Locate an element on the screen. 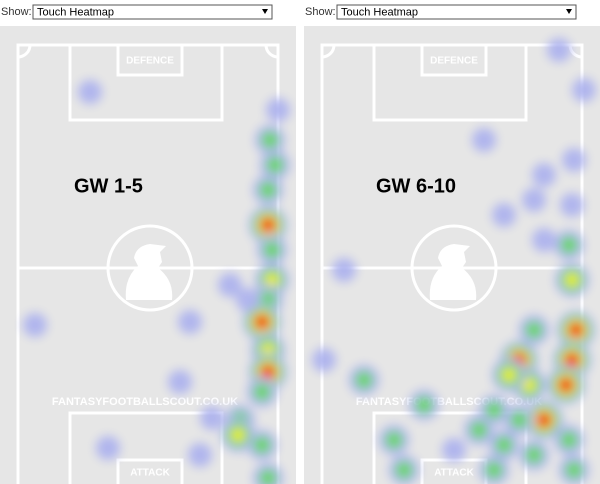 Image resolution: width=600 pixels, height=484 pixels. watermark: FANTASYFOOTBALLSCOUT.CO.UK is located at coordinates (145, 402).